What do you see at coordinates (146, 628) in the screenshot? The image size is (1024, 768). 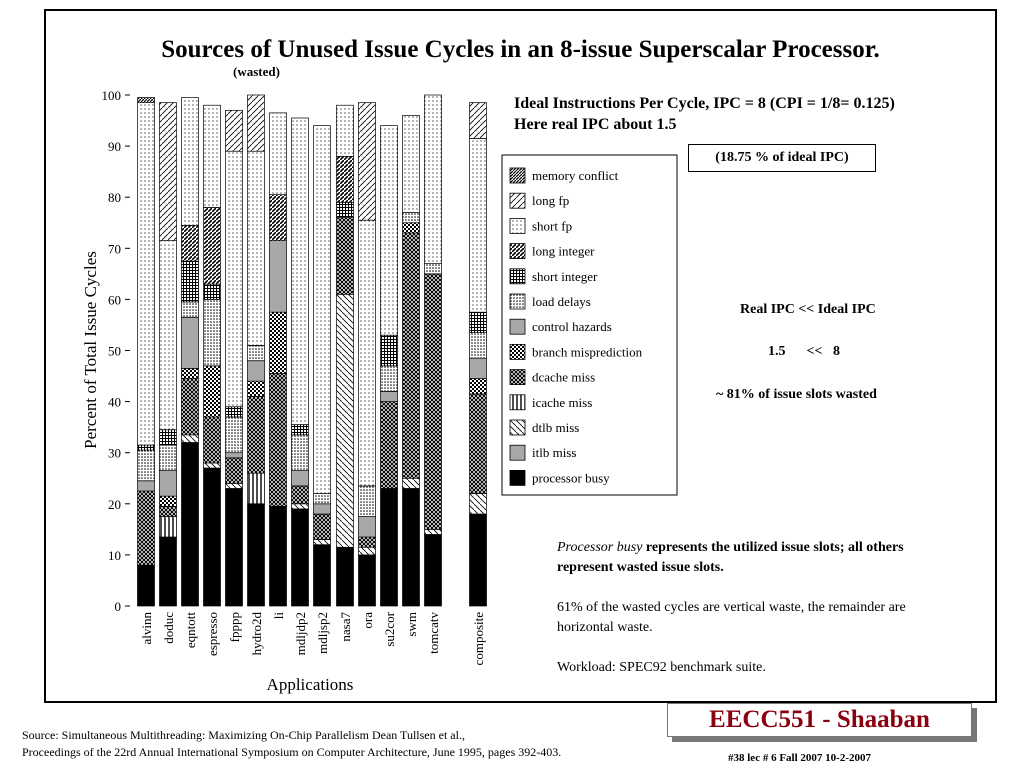 I see `x-tick-label: alvinn` at bounding box center [146, 628].